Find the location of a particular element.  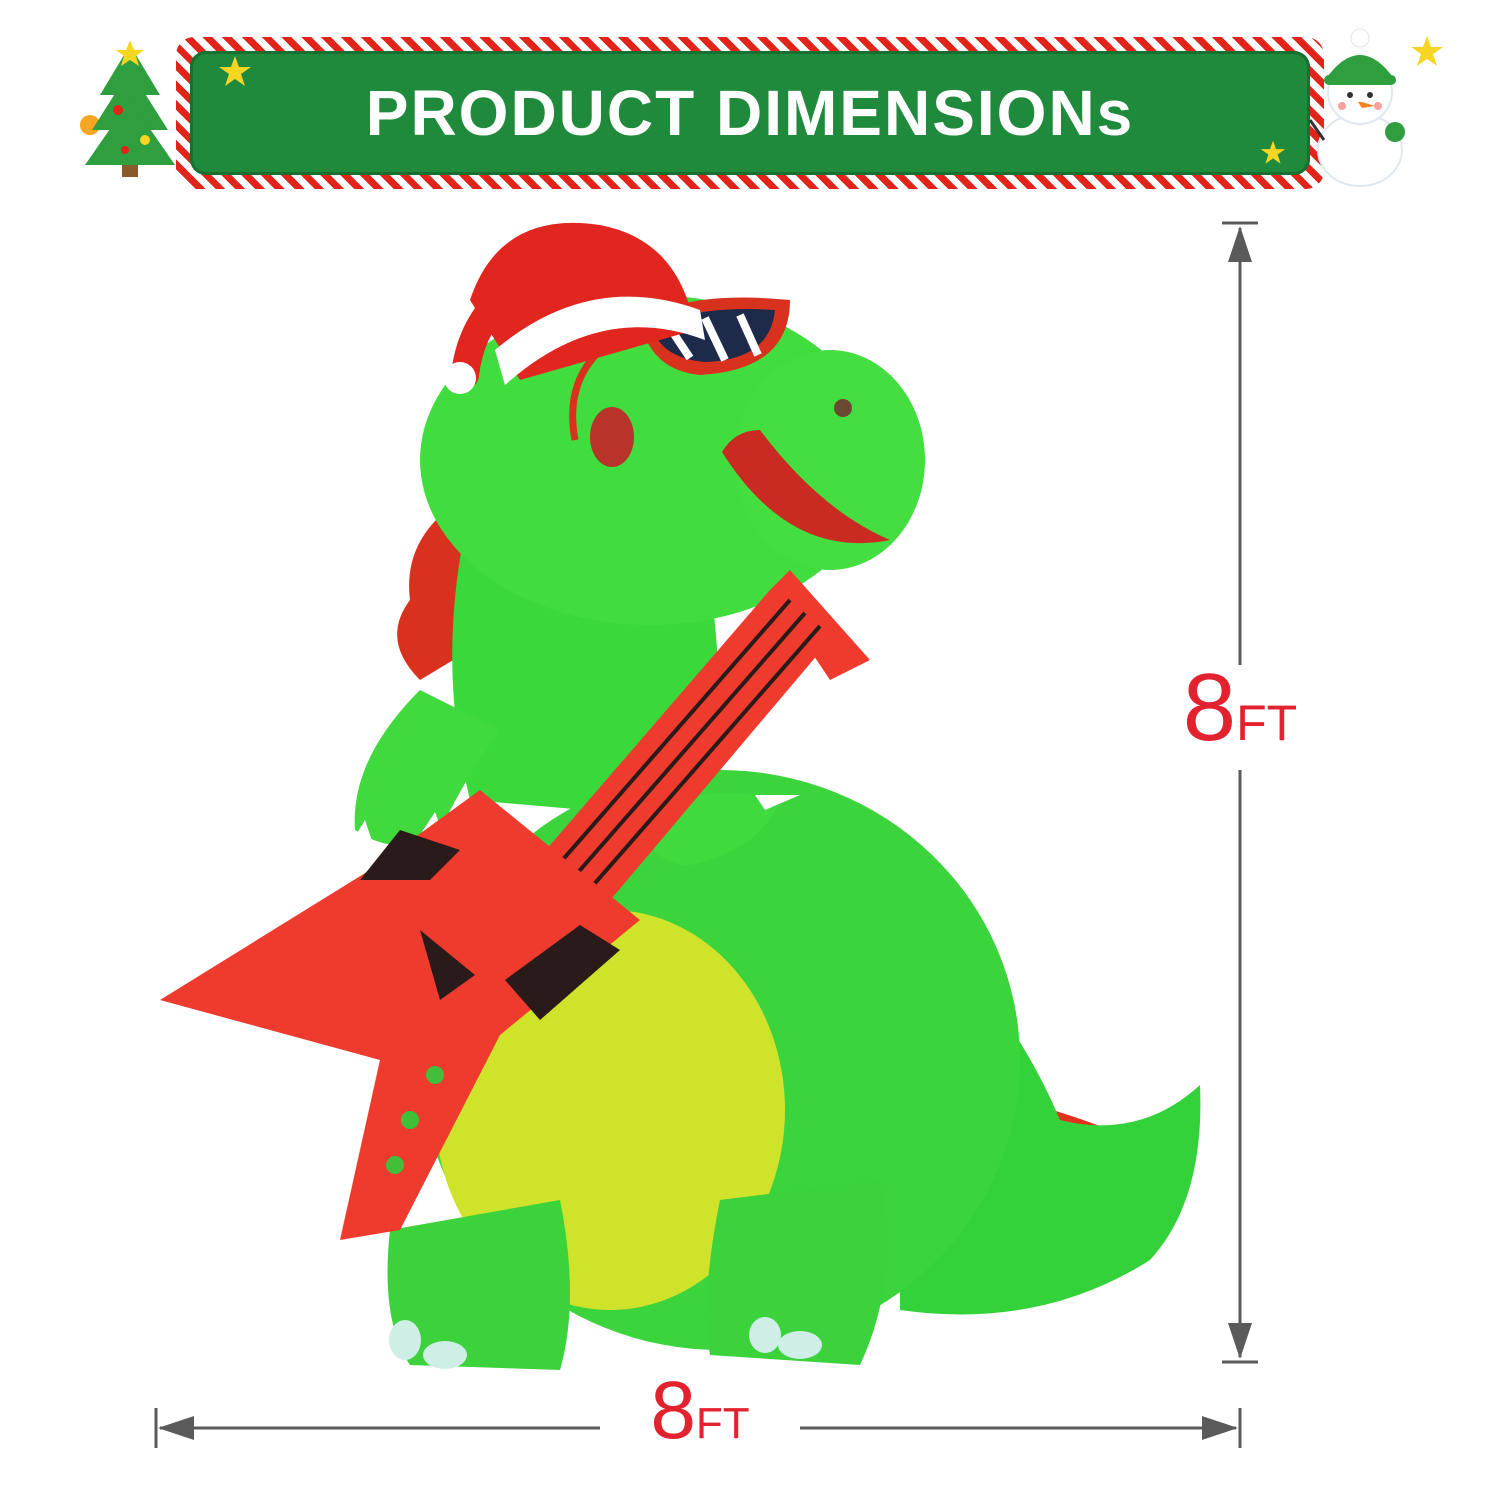

banner-title: PRODUCT DIMENSIONs is located at coordinates (750, 113).